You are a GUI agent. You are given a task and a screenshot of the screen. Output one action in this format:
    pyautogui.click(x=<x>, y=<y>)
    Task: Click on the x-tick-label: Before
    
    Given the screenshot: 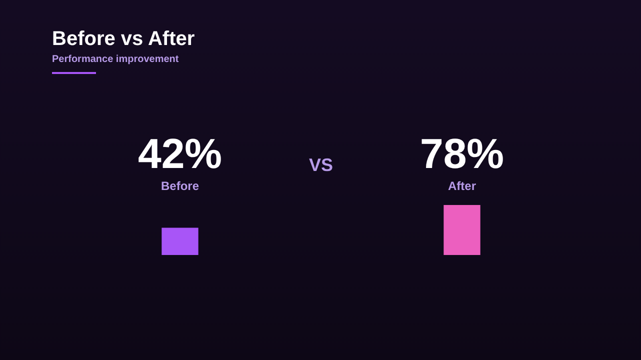 What is the action you would take?
    pyautogui.click(x=180, y=186)
    